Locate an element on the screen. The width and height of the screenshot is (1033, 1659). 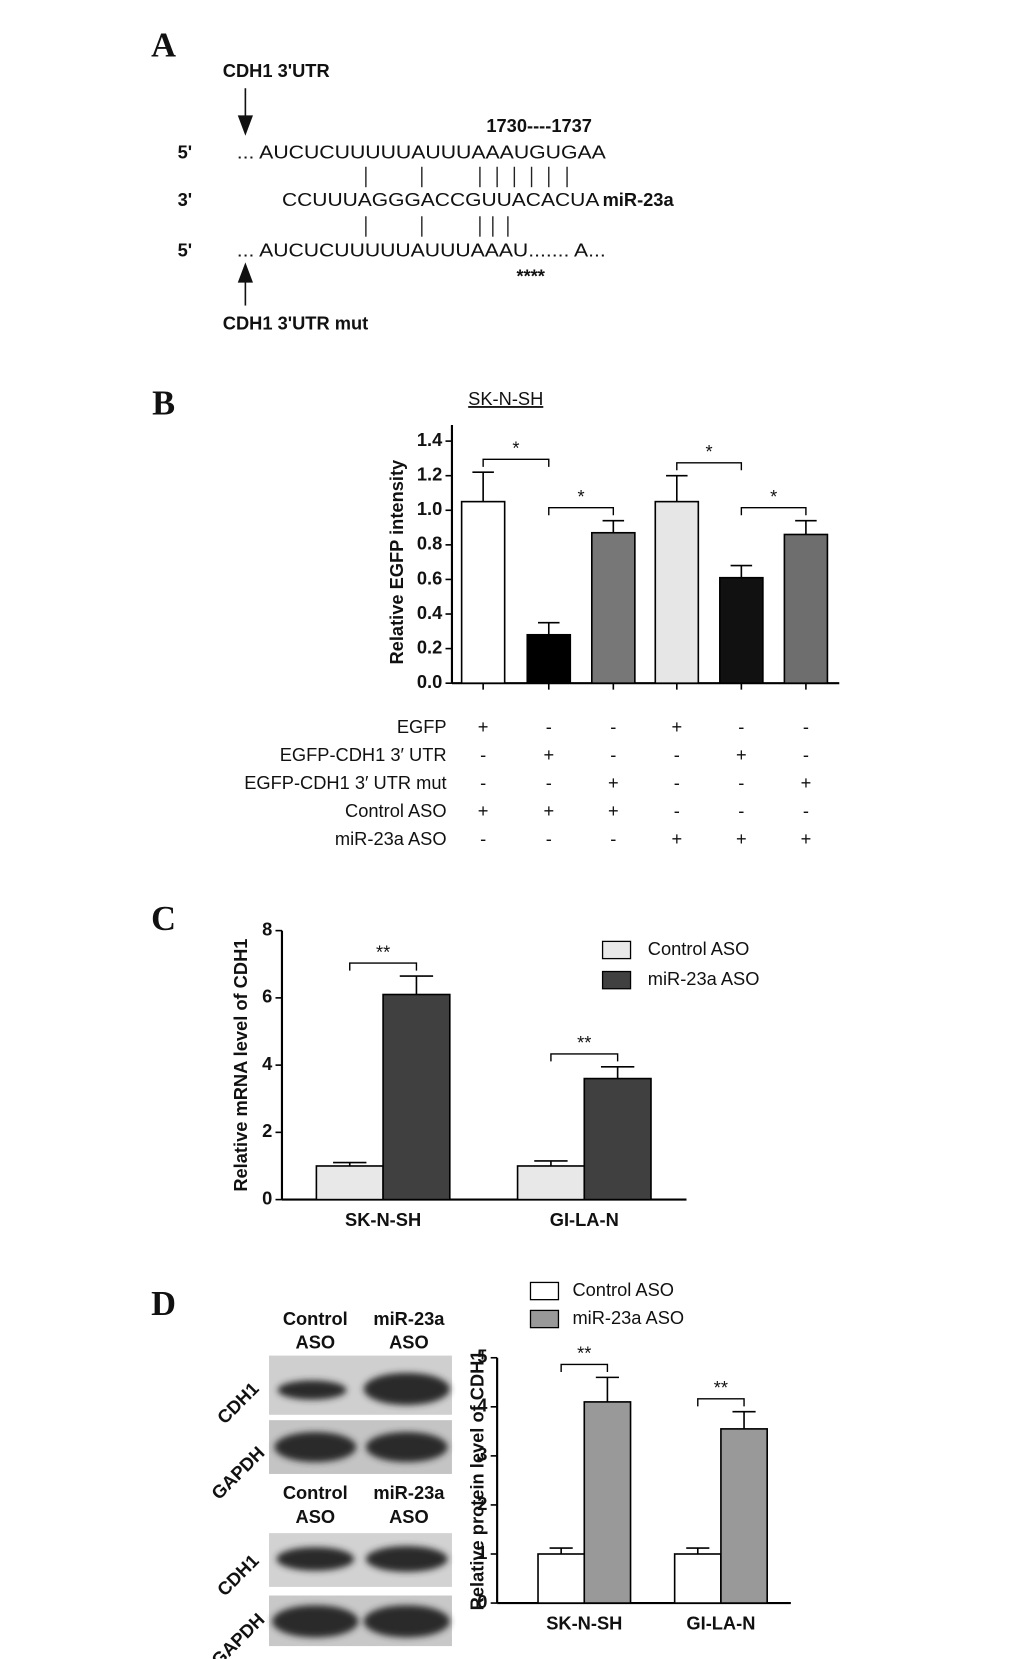
sequence: ... AUCUCUUUUUAUUUAAAUGUGAA is located at coordinates (422, 152).